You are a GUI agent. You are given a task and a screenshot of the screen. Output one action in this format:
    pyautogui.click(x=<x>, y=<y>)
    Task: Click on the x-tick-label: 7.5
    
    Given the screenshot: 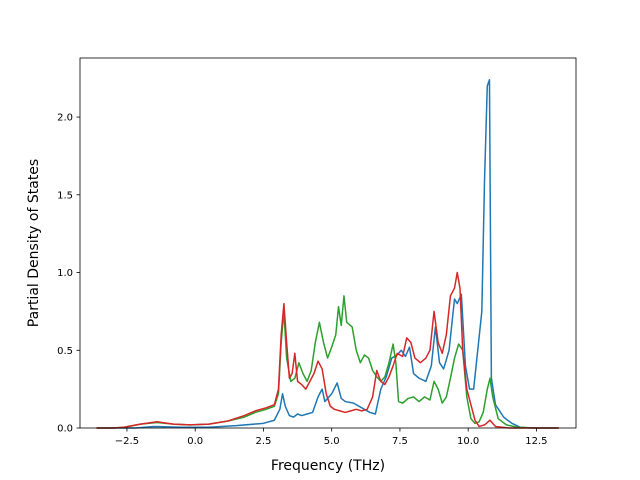 What is the action you would take?
    pyautogui.click(x=400, y=441)
    